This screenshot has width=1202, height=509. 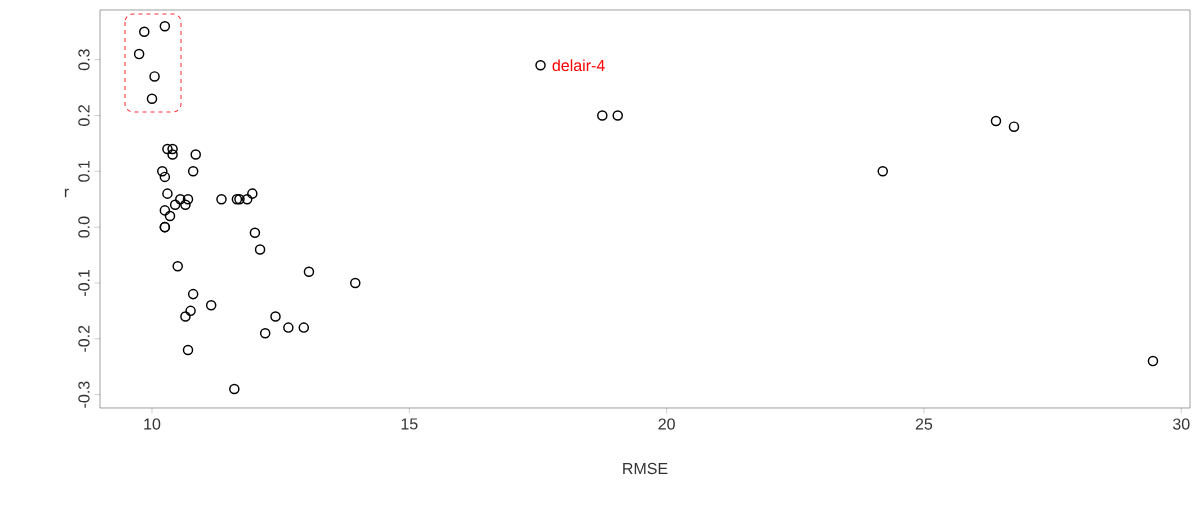 What do you see at coordinates (84, 60) in the screenshot?
I see `y-tick-label: 0.3` at bounding box center [84, 60].